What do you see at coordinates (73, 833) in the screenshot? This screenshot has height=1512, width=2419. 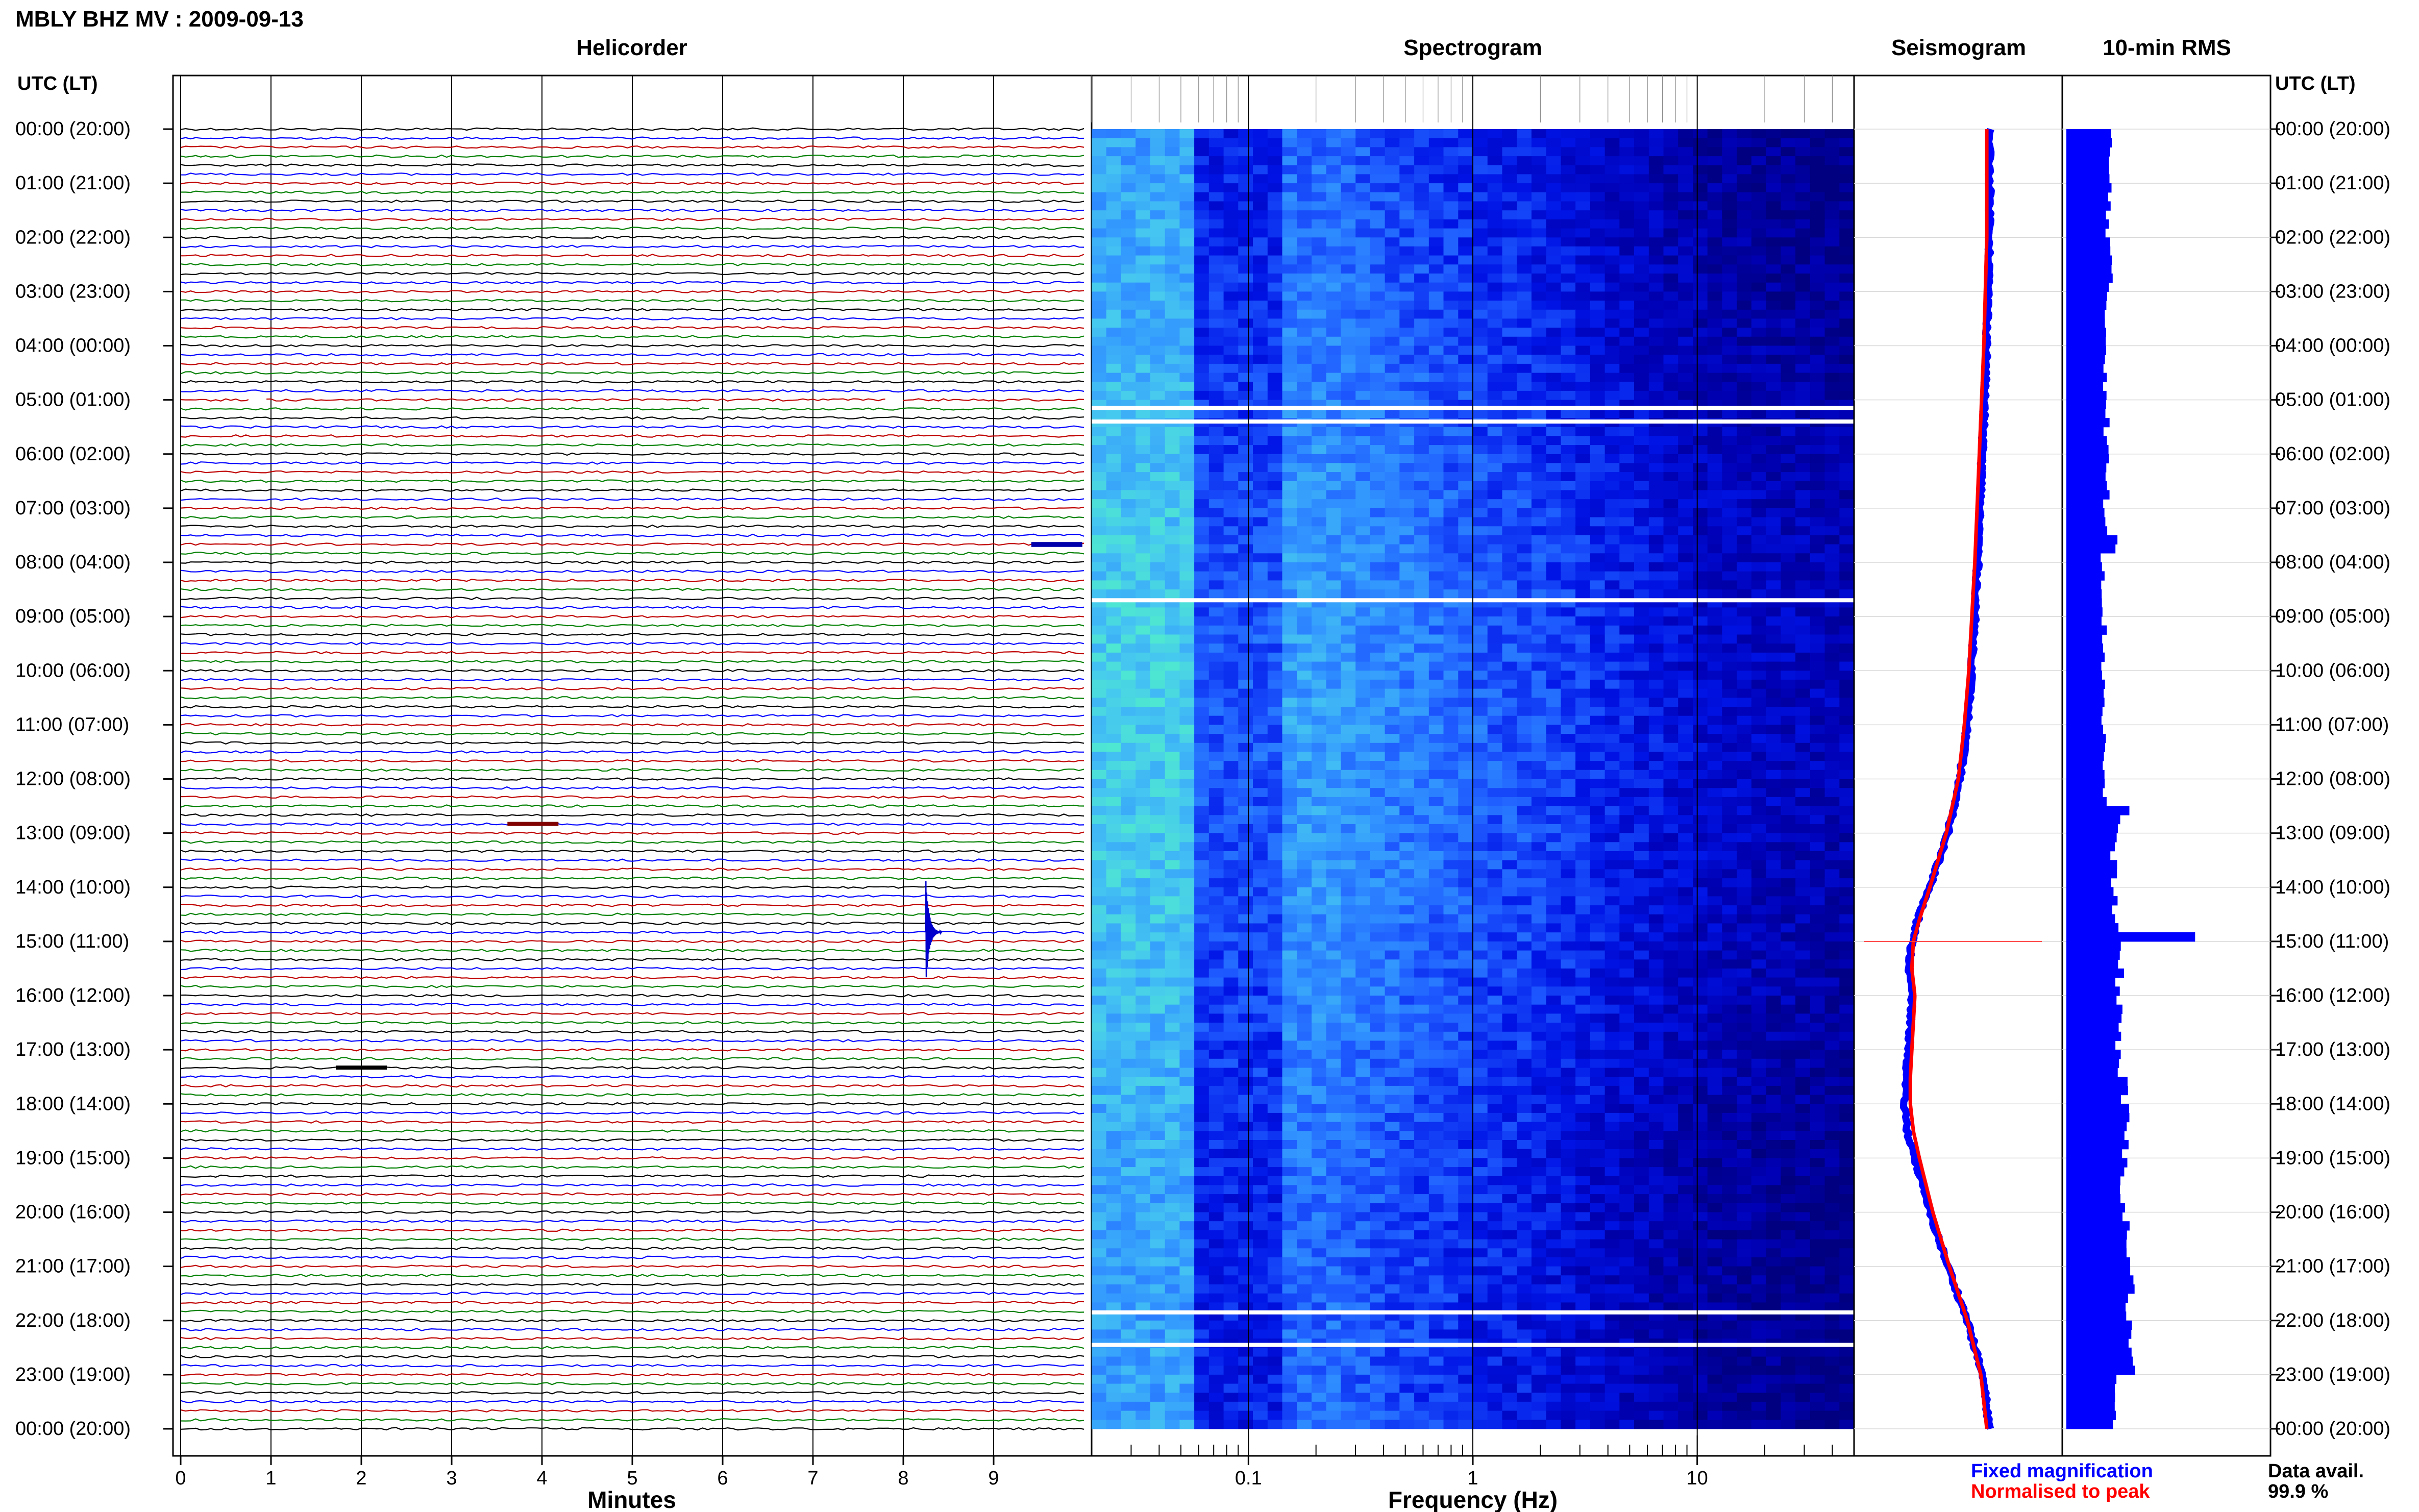 I see `time-label-left: 13:00 (09:00)` at bounding box center [73, 833].